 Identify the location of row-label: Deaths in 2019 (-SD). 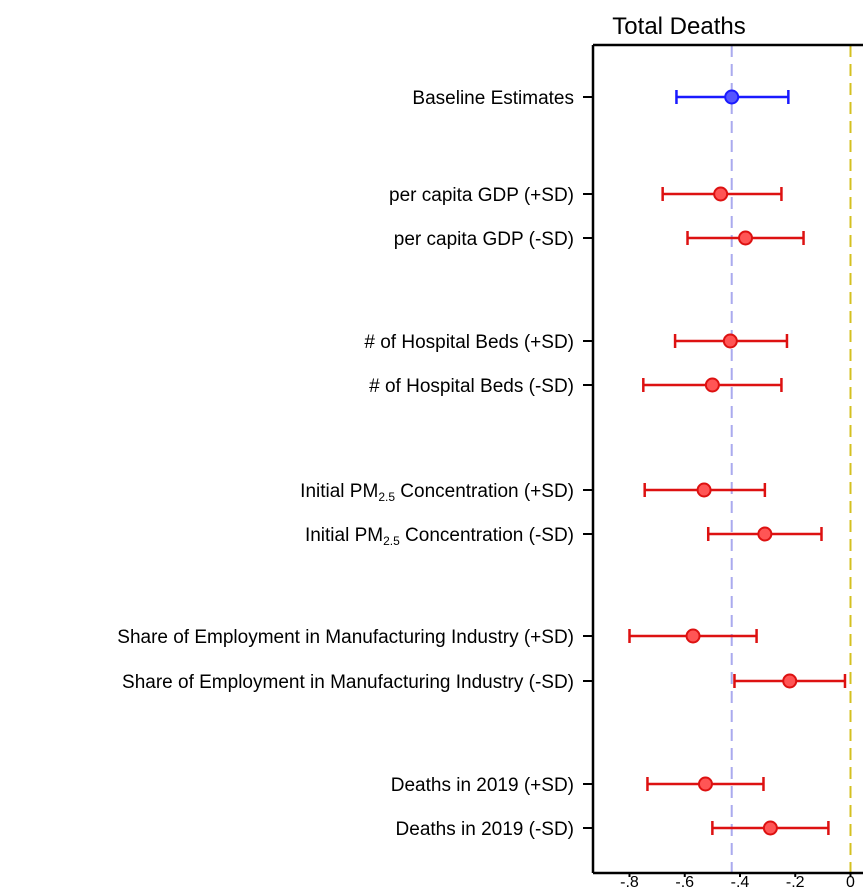
(485, 829).